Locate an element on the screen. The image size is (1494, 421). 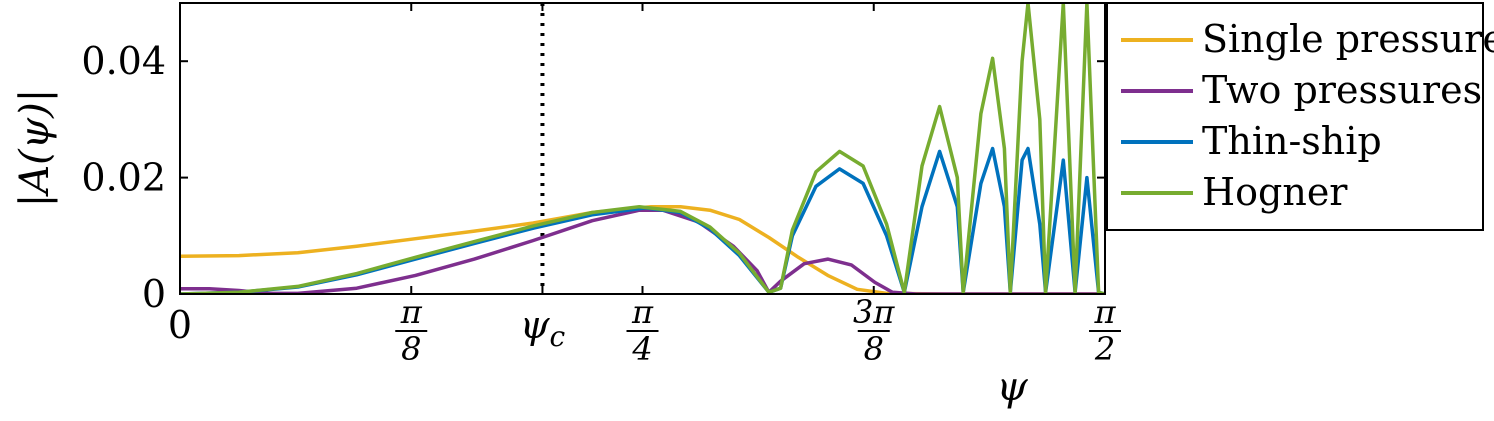
legend-label-two-pressures: Two pressures is located at coordinates (1342, 90).